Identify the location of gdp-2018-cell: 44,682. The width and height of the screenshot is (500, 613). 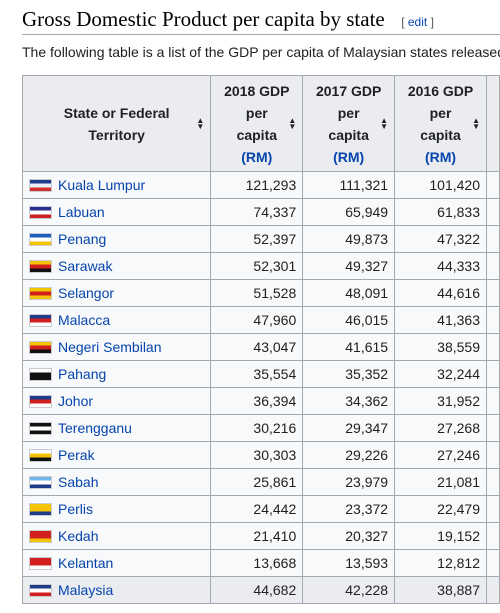
(257, 590).